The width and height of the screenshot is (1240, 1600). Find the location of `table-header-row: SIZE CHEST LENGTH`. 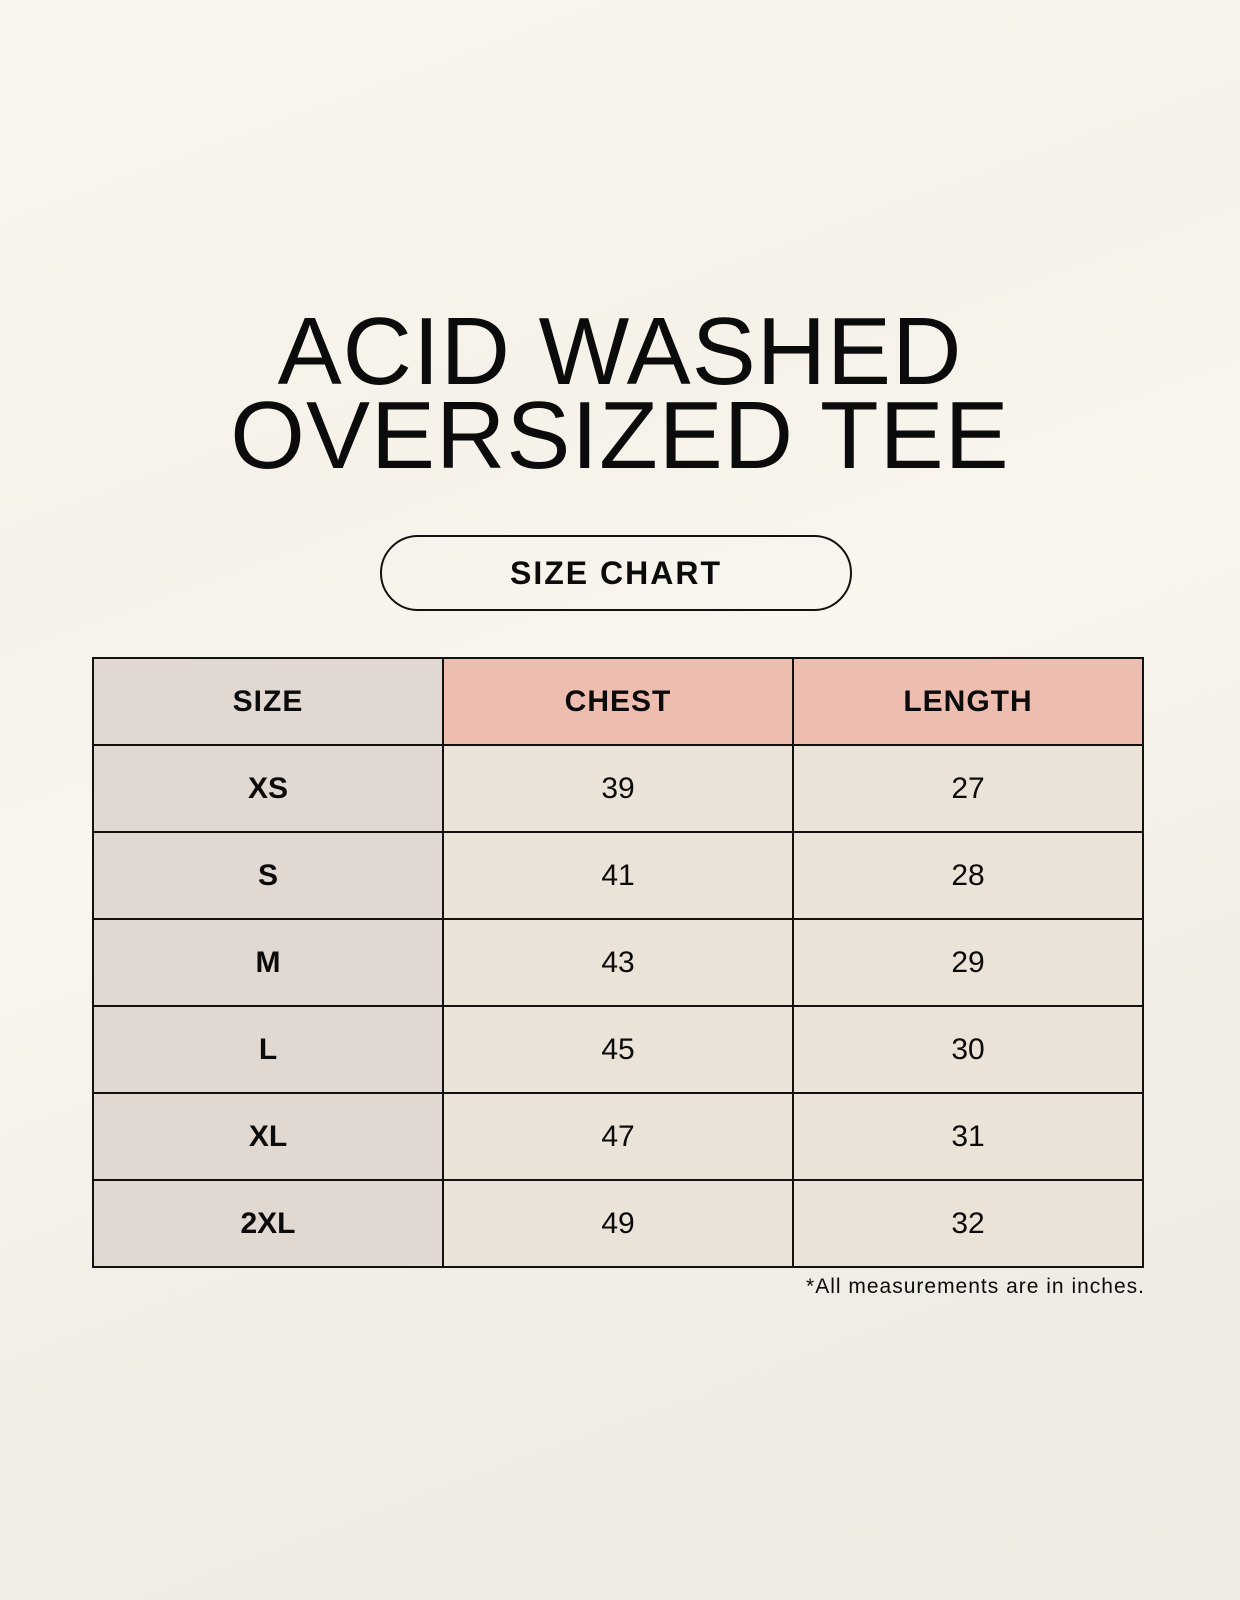

table-header-row: SIZE CHEST LENGTH is located at coordinates (618, 701).